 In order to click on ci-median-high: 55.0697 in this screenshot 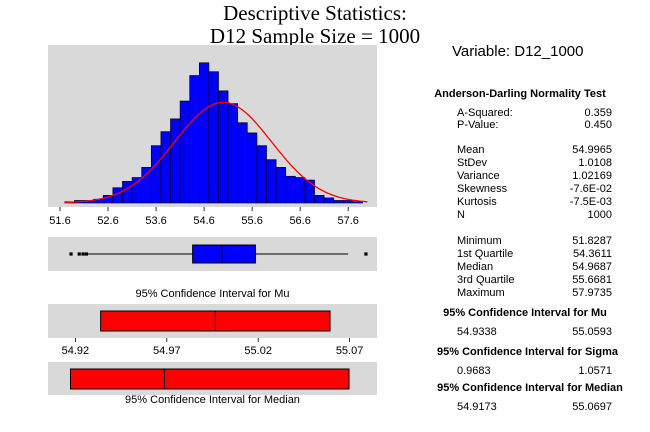, I will do `click(592, 407)`.